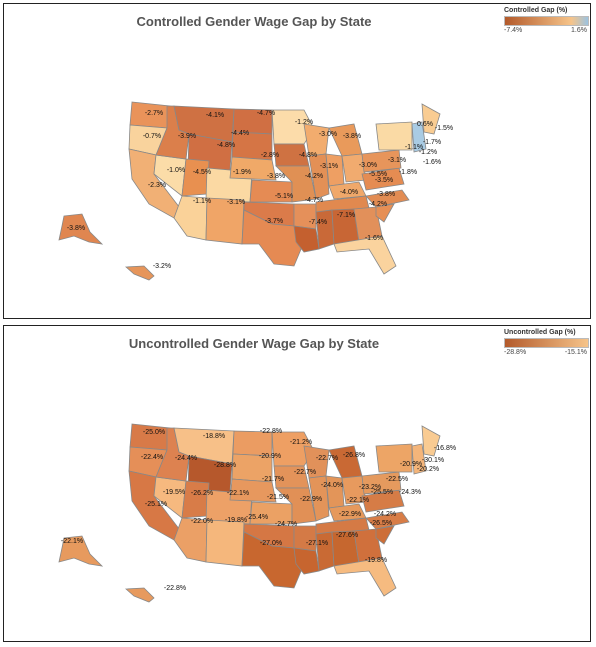  Describe the element at coordinates (226, 145) in the screenshot. I see `controlled-state-label: -4.8%` at that location.